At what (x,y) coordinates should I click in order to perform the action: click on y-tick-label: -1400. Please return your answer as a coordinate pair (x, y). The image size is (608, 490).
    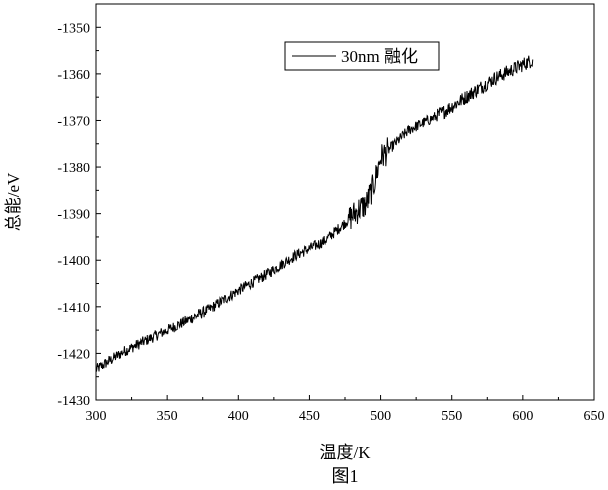
    Looking at the image, I should click on (73, 261).